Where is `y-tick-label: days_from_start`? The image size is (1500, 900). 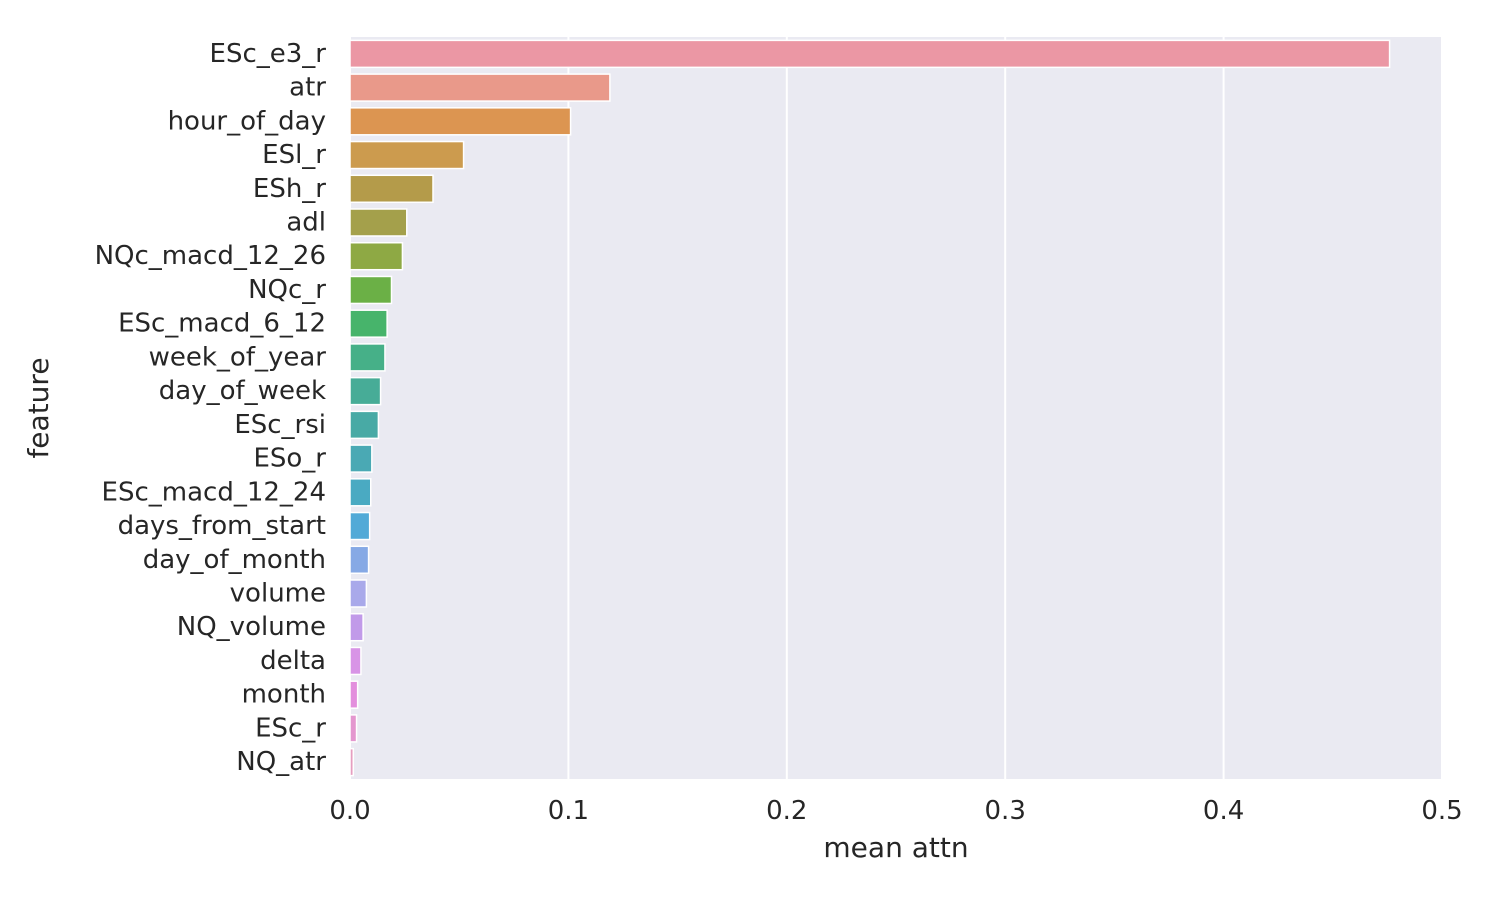 y-tick-label: days_from_start is located at coordinates (222, 526).